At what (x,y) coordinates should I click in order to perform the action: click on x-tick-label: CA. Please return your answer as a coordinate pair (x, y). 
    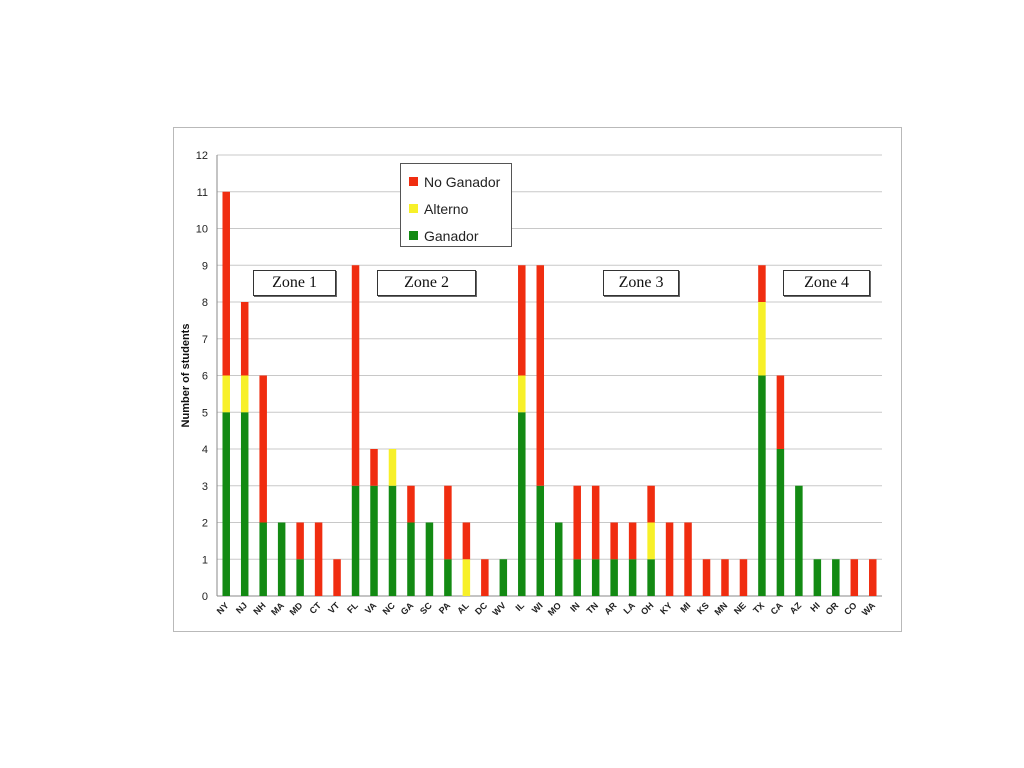
    Looking at the image, I should click on (777, 608).